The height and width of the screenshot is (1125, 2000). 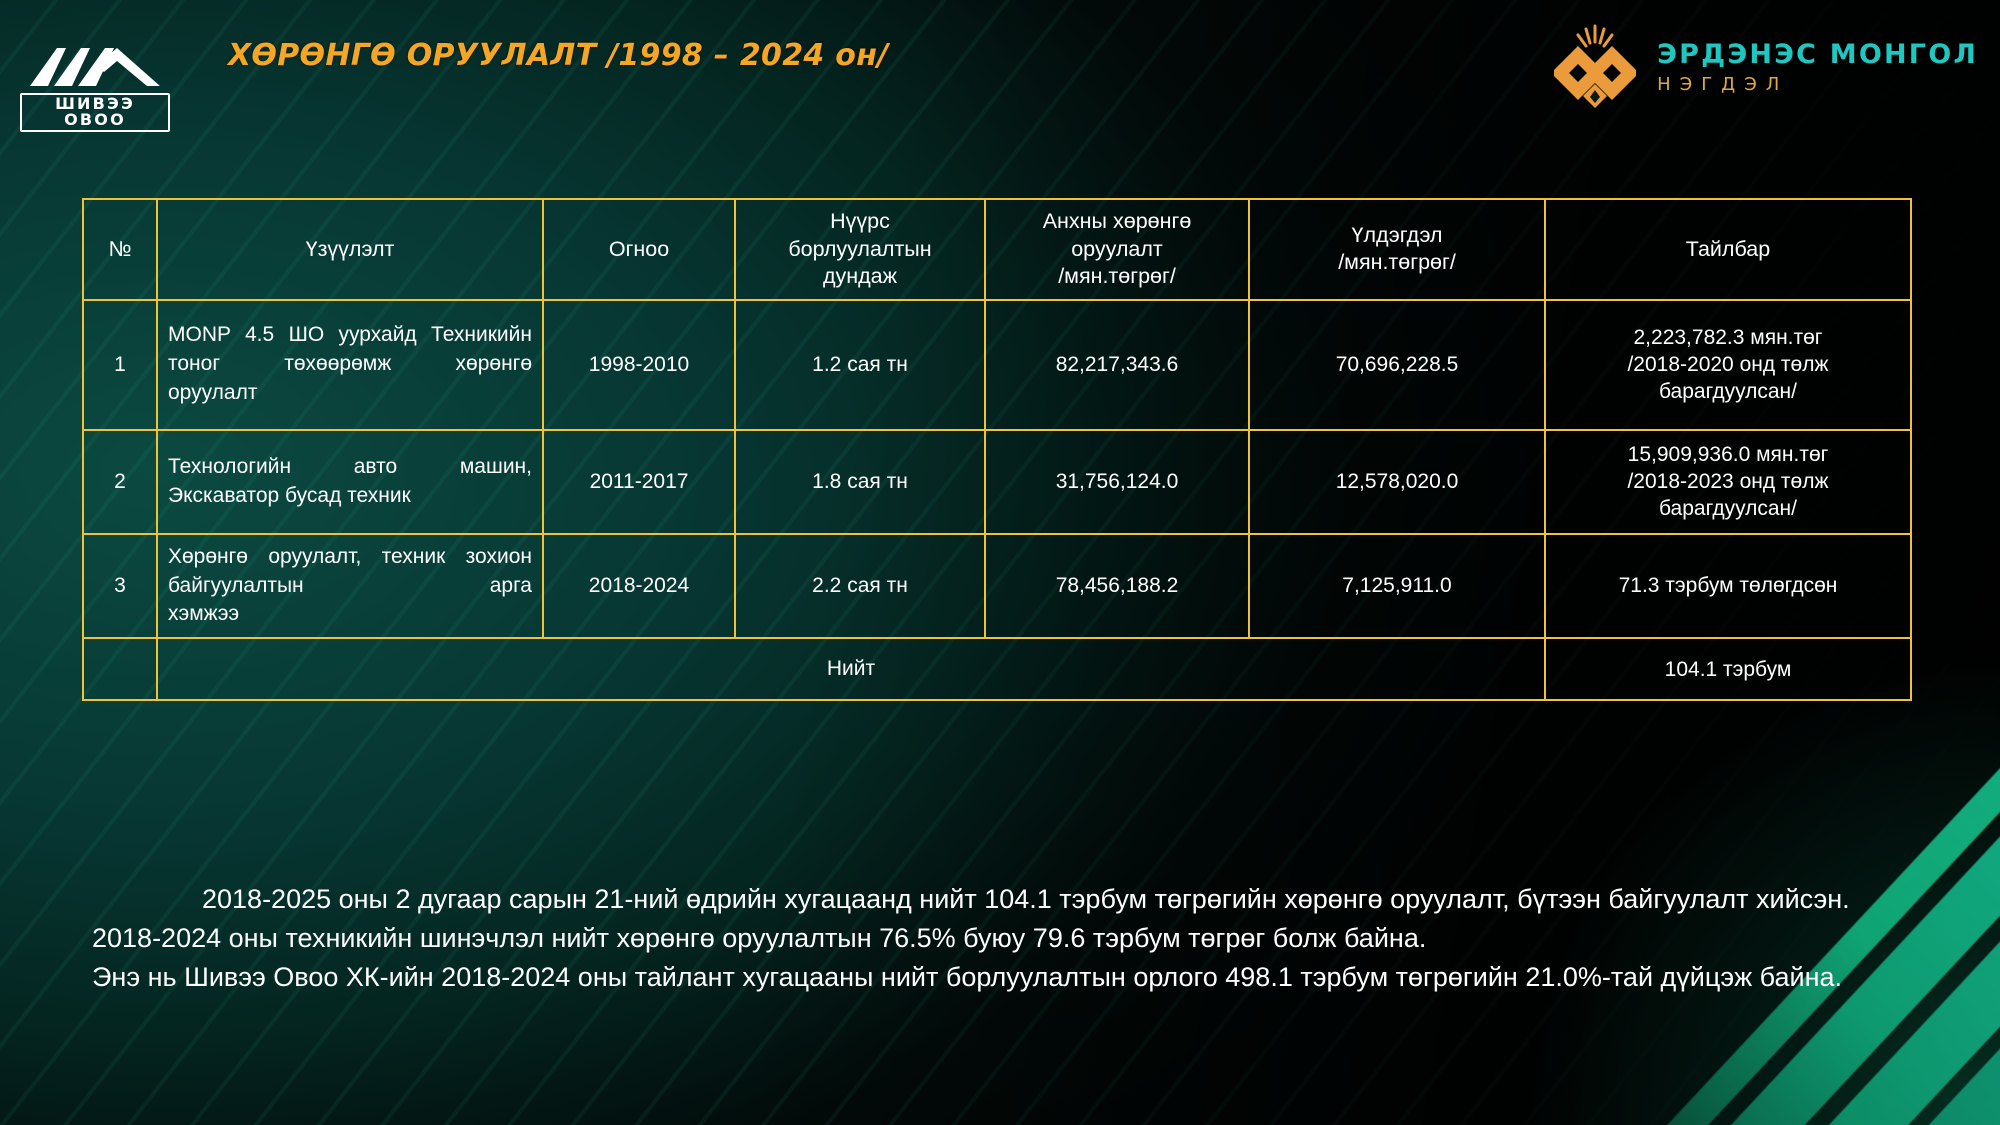 What do you see at coordinates (350, 466) in the screenshot?
I see `indicator-text: Технологийн авто машин,` at bounding box center [350, 466].